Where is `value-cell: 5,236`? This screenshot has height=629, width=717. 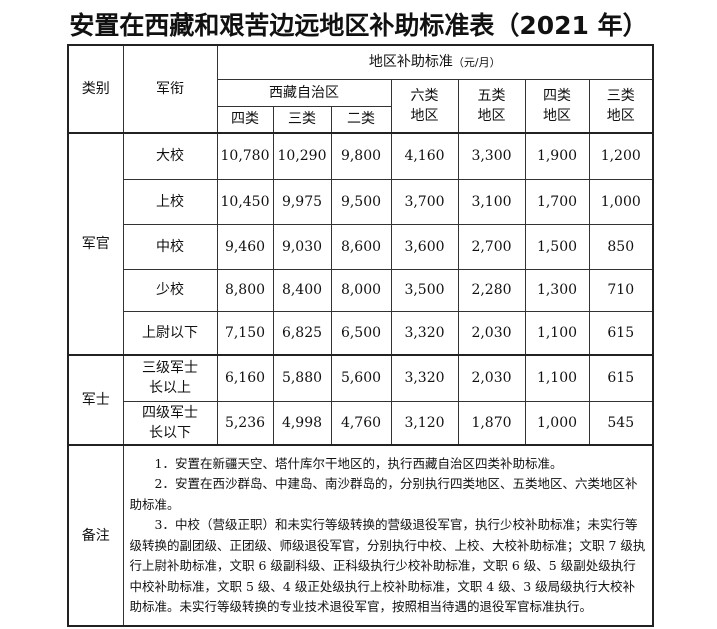 value-cell: 5,236 is located at coordinates (245, 423).